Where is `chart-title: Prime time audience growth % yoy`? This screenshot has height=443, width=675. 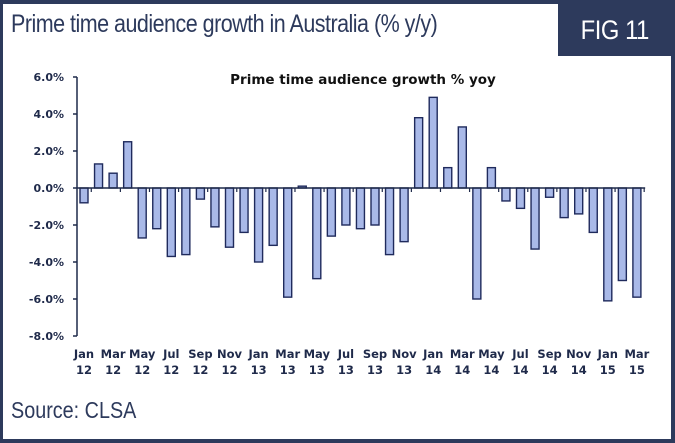
chart-title: Prime time audience growth % yoy is located at coordinates (363, 80).